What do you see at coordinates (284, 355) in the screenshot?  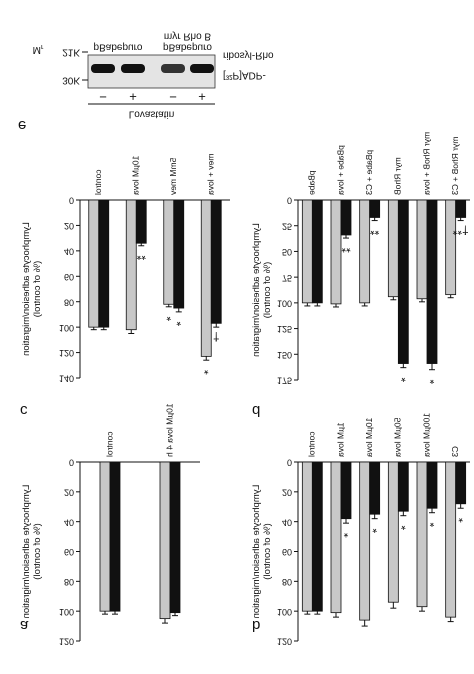 I see `y-tick-label: 150` at bounding box center [284, 355].